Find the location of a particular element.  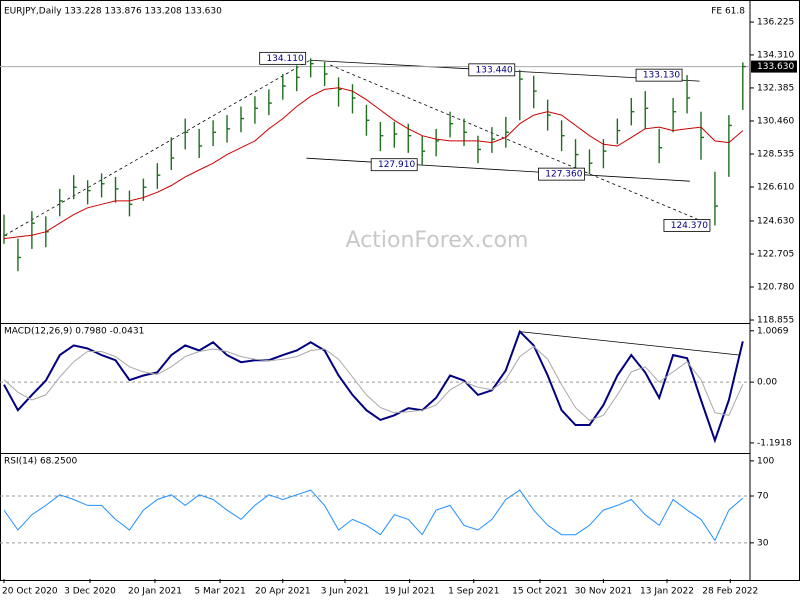

rsi-line is located at coordinates (373, 515).